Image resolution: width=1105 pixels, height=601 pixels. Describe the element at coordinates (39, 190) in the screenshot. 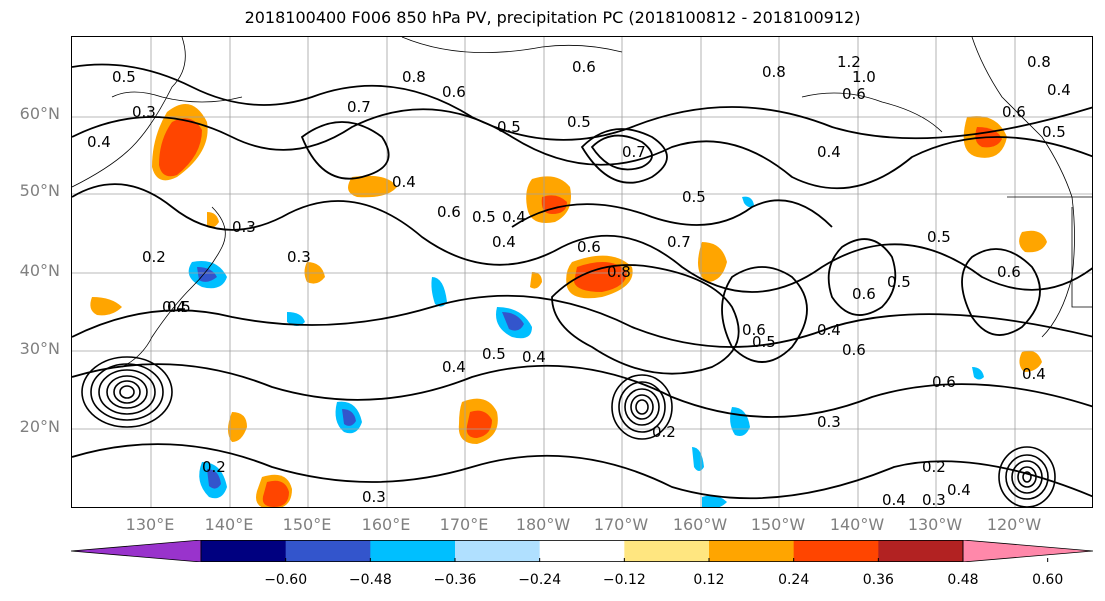

I see `lat-label: 50°N` at that location.